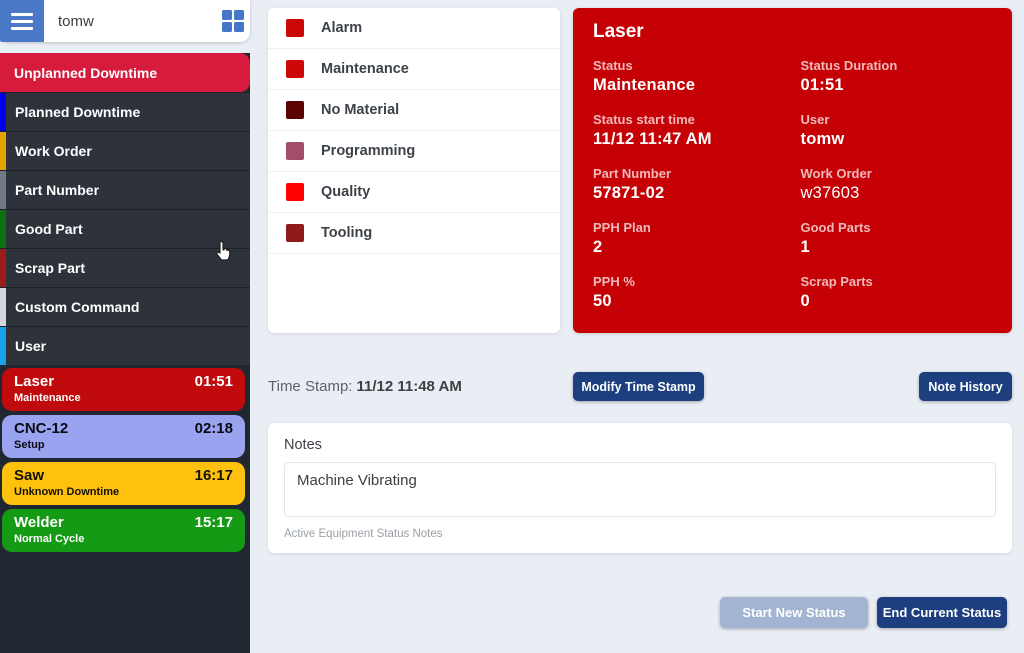  I want to click on machine-name: Welder, so click(39, 522).